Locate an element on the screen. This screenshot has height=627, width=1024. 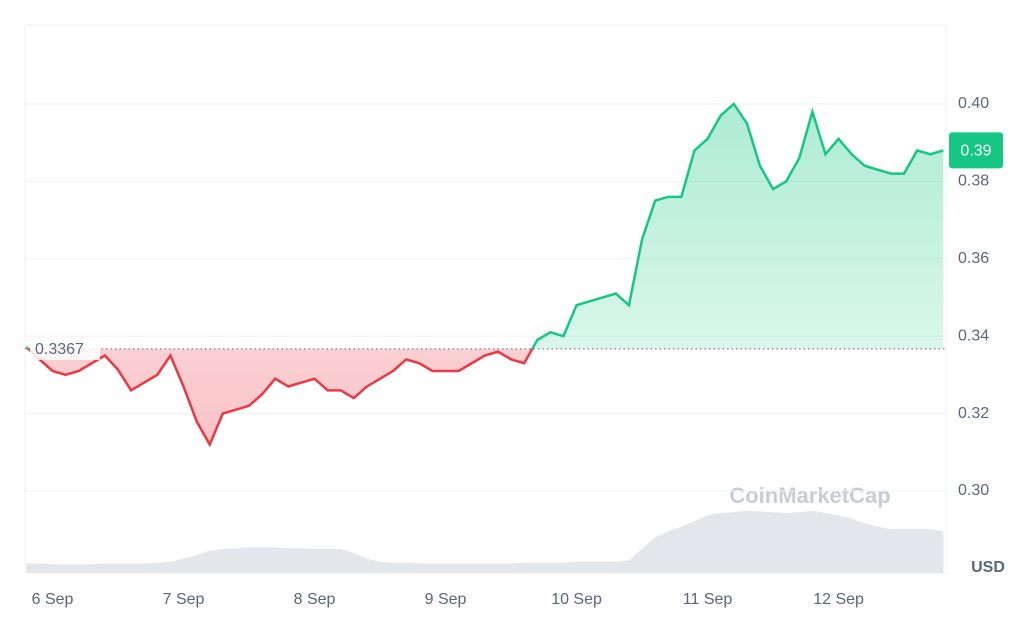
baseline-label: 0.3367 is located at coordinates (59, 349).